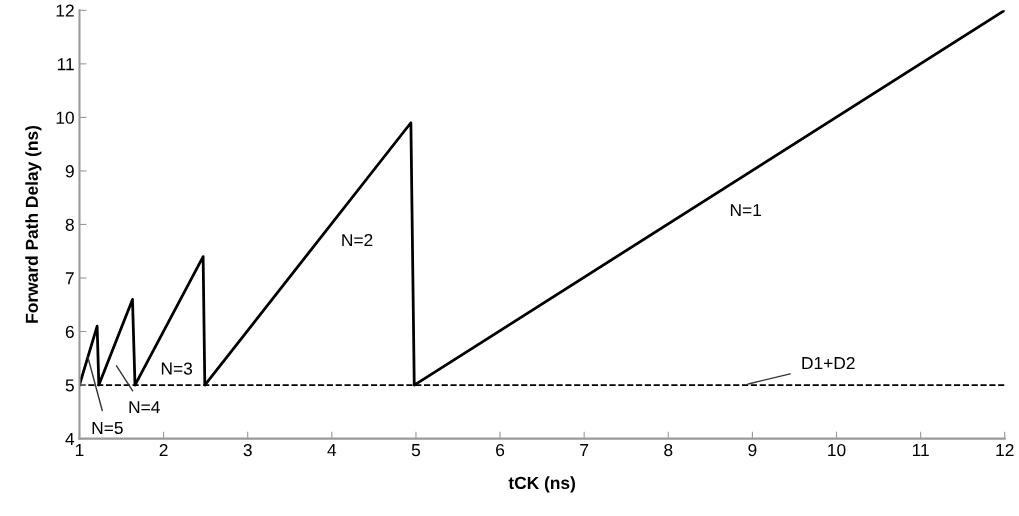  What do you see at coordinates (65, 117) in the screenshot?
I see `y-tick-label: 10` at bounding box center [65, 117].